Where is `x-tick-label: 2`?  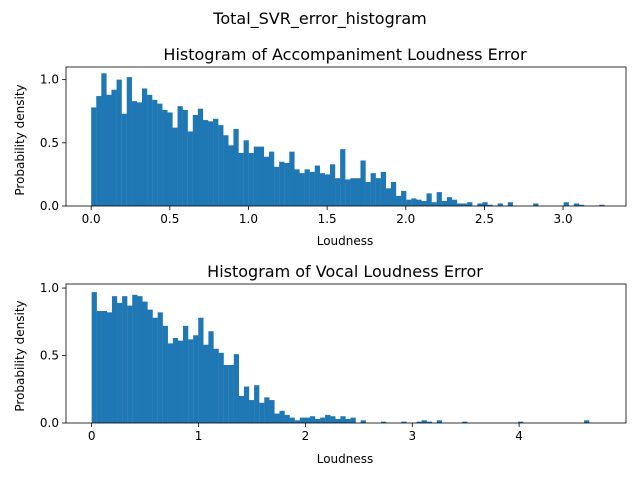 x-tick-label: 2 is located at coordinates (306, 436).